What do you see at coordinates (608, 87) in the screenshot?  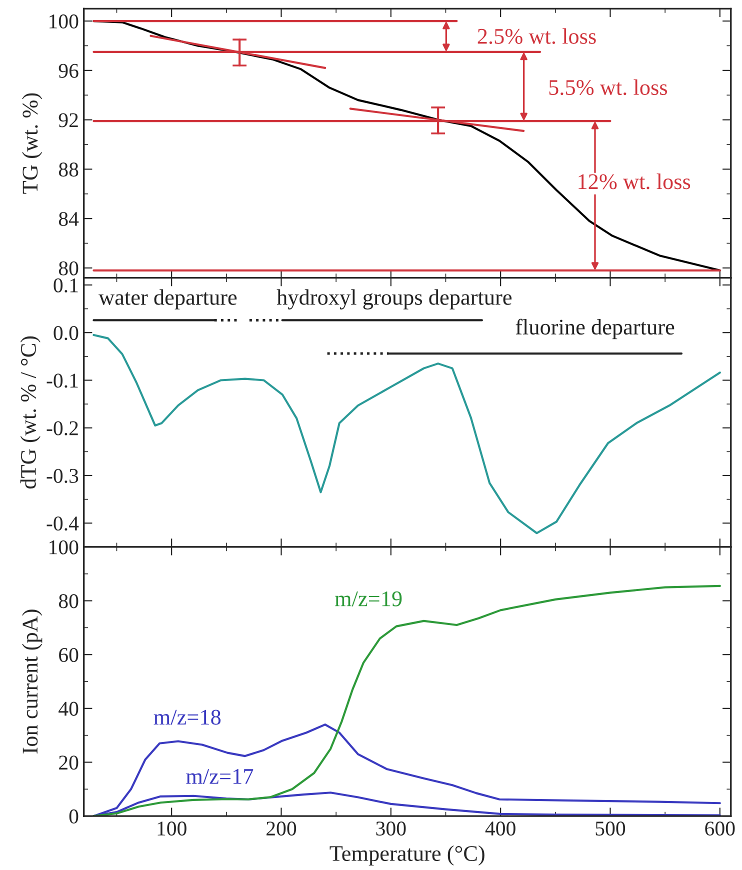 I see `annotation: 5.5% wt. loss` at bounding box center [608, 87].